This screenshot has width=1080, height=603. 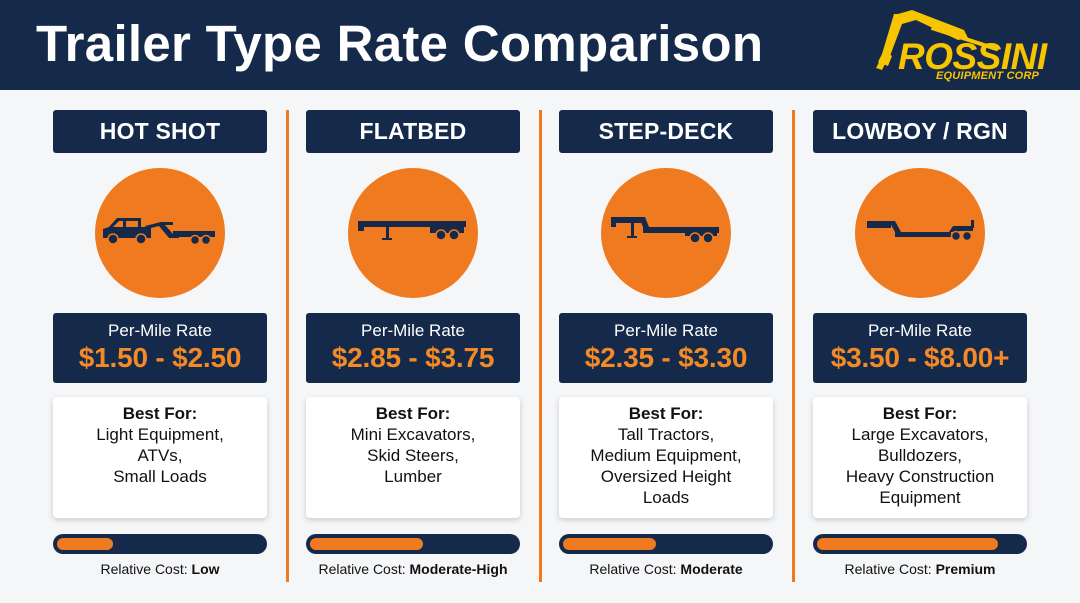 I want to click on best-for-item: Large Excavators,, so click(x=920, y=434).